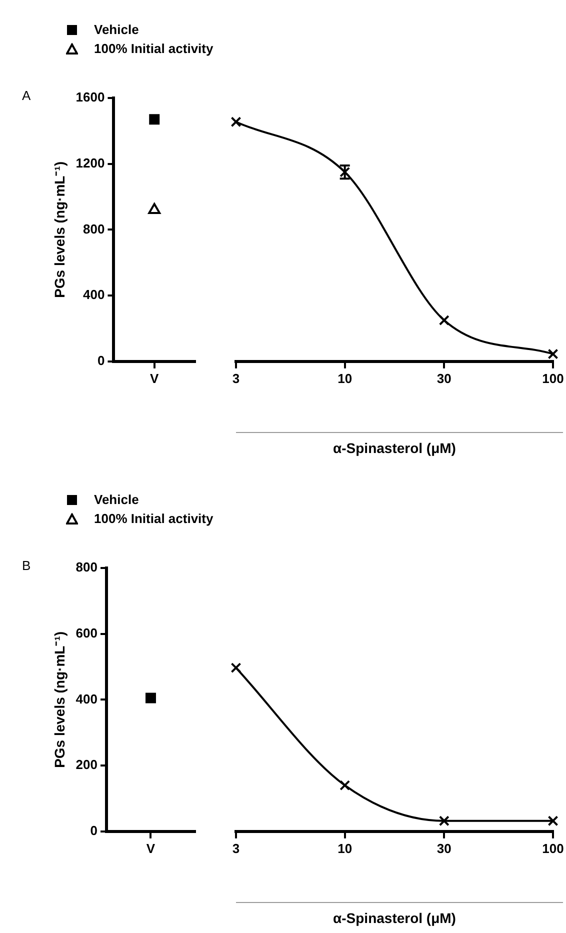 This screenshot has width=566, height=933. I want to click on chart-title: A, so click(26, 95).